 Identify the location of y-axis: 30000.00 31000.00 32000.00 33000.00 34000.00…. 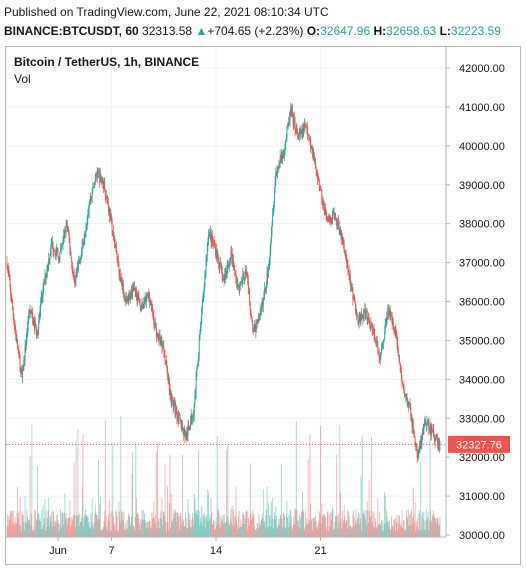
(475, 294).